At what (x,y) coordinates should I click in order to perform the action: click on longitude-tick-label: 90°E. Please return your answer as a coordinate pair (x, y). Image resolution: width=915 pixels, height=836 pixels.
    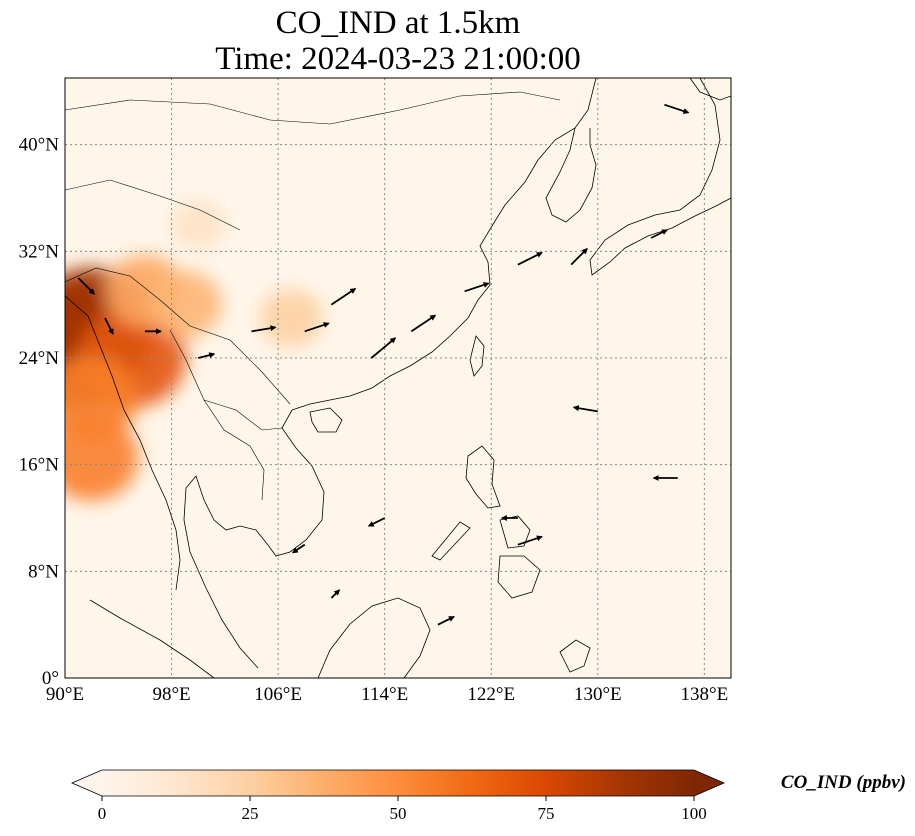
    Looking at the image, I should click on (65, 694).